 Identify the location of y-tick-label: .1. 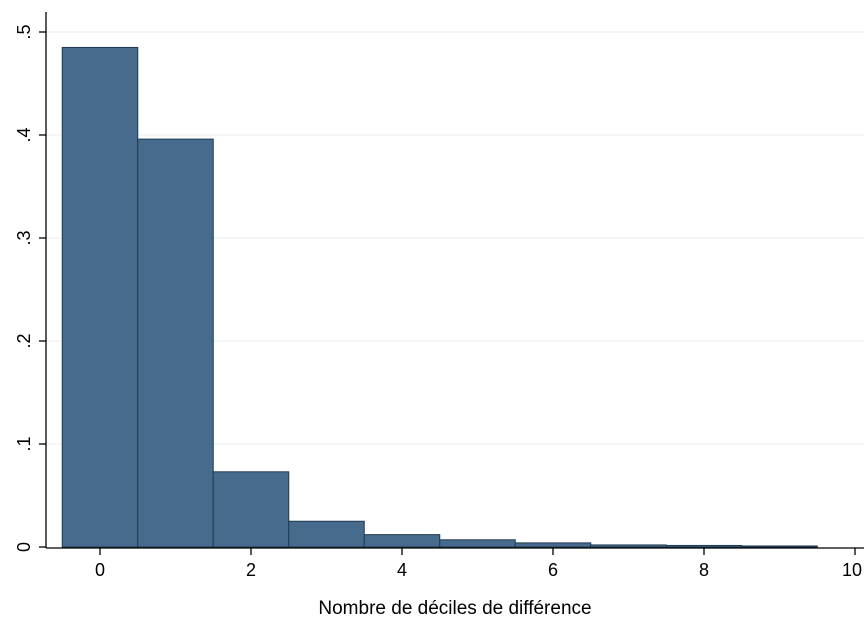
(24, 443).